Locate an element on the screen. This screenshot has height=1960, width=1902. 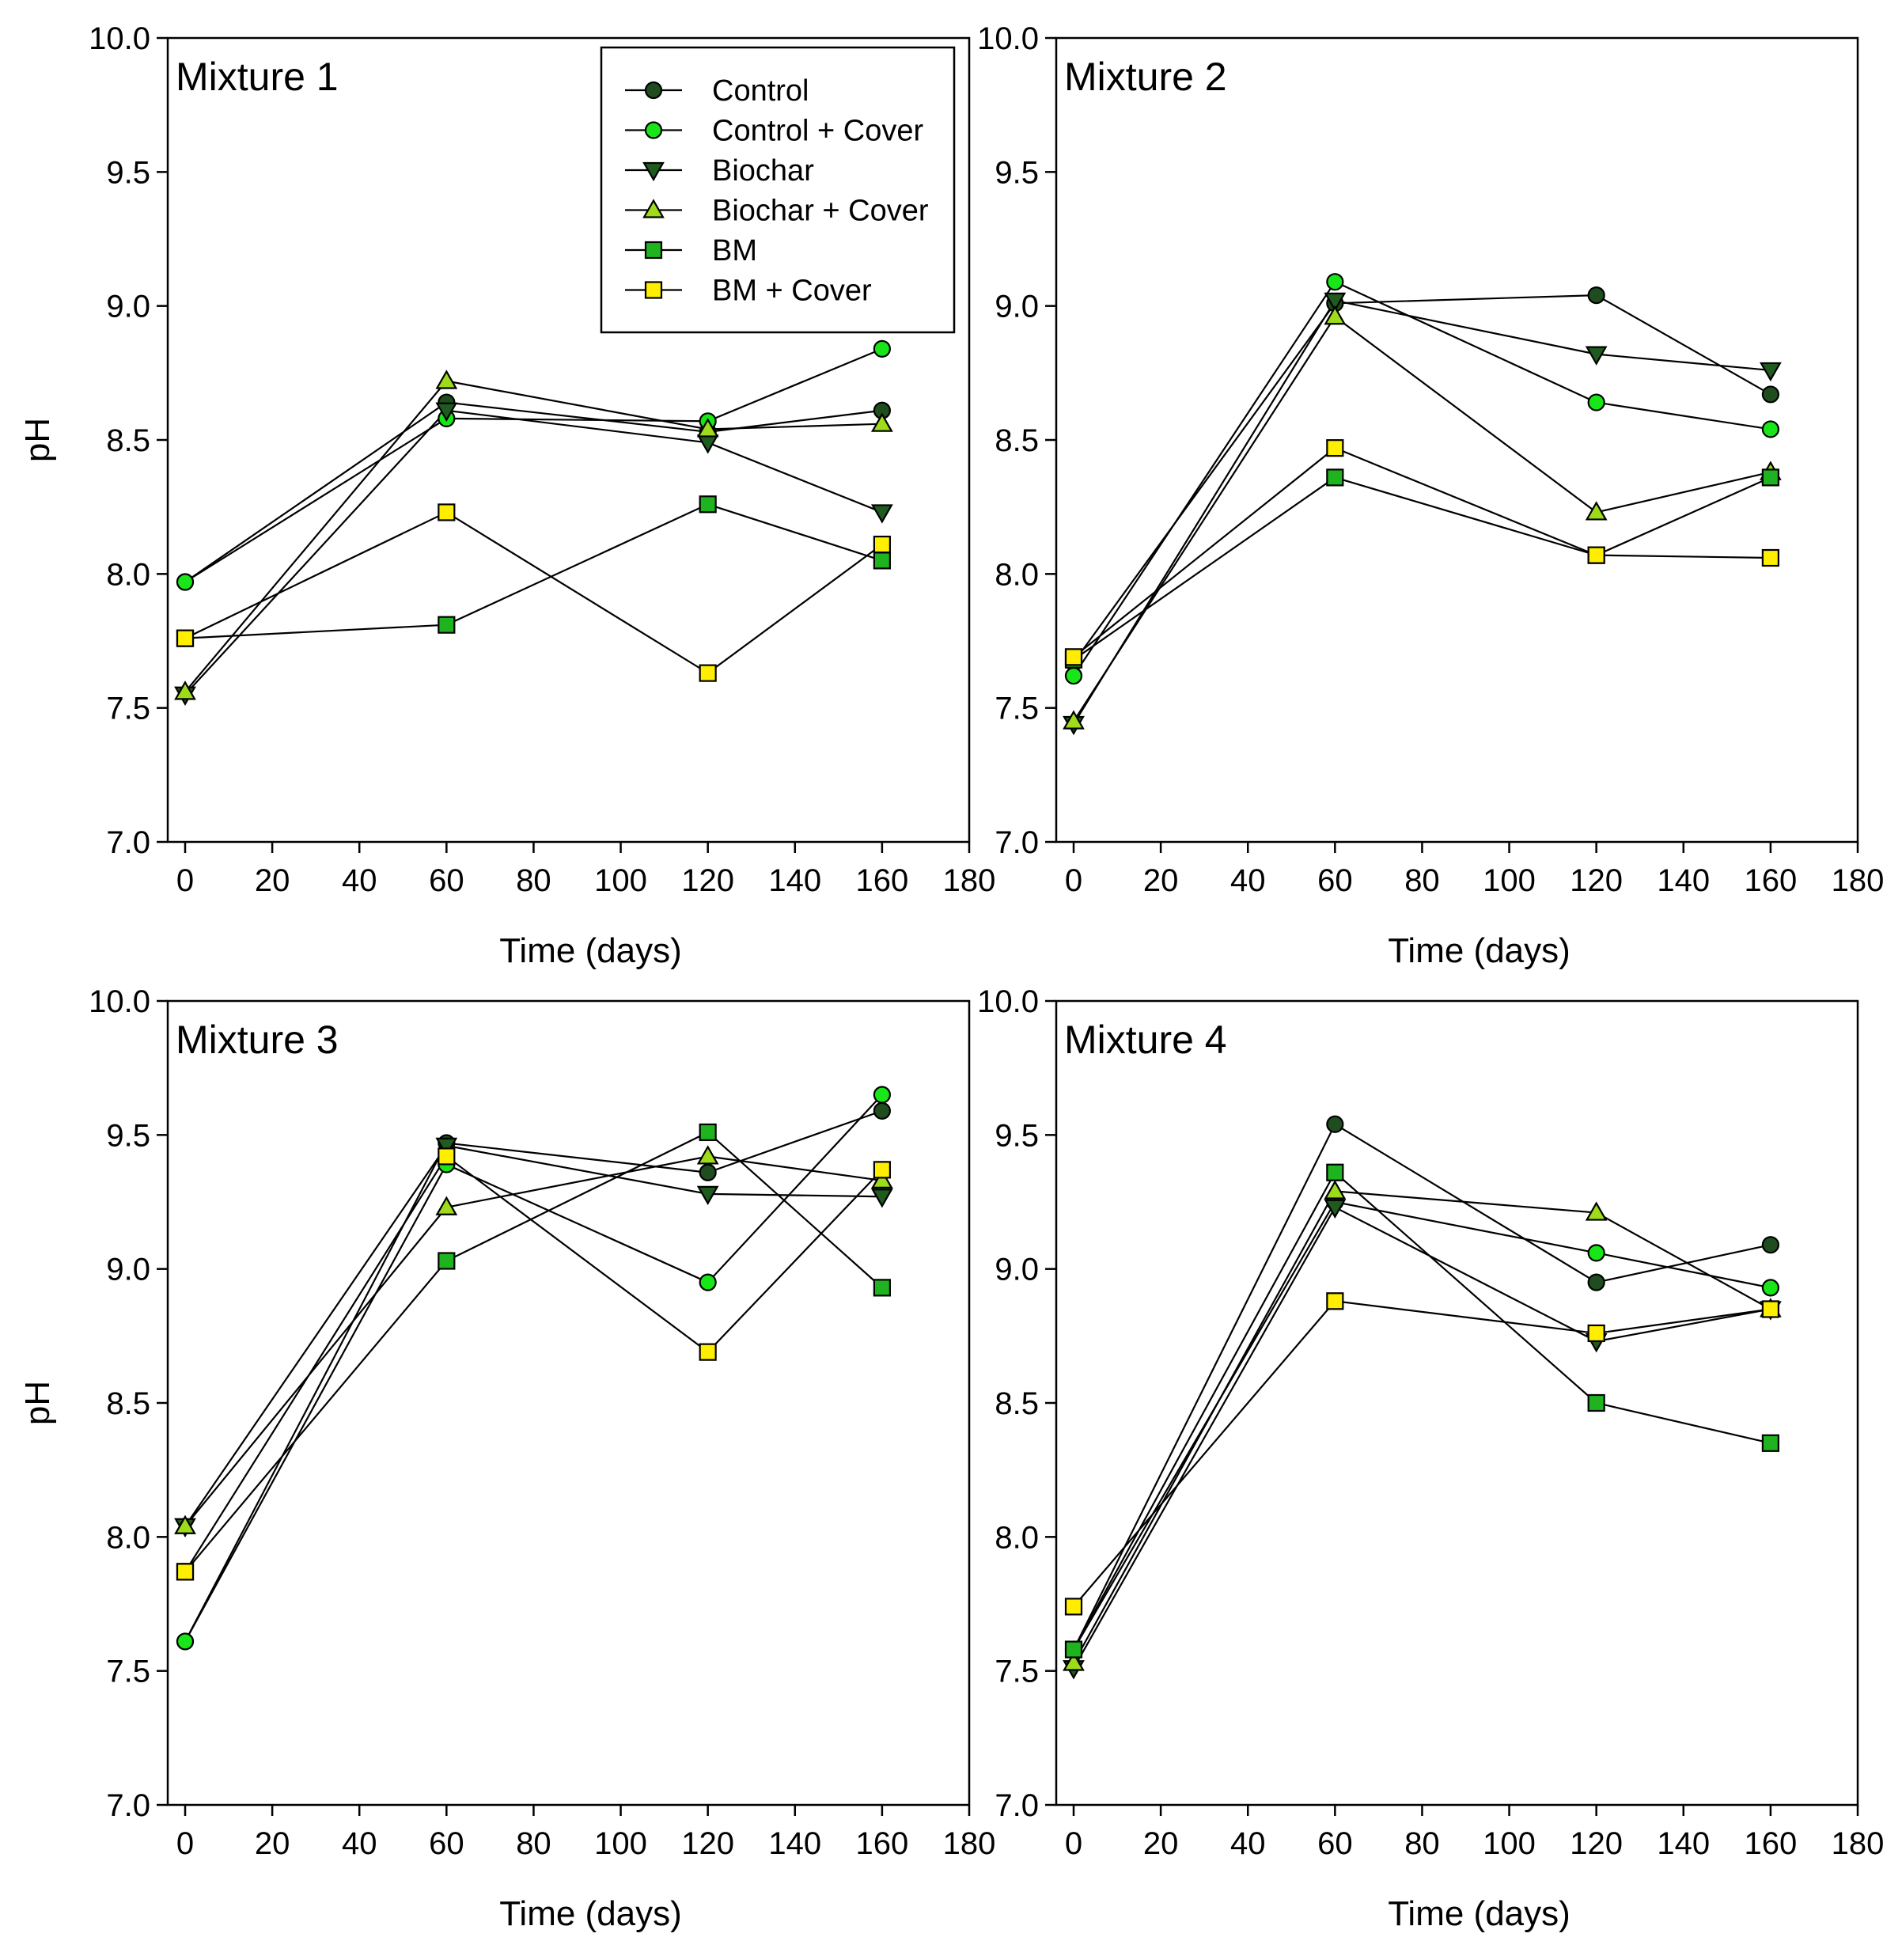
series-line-biochar-cover is located at coordinates (1422, 518).